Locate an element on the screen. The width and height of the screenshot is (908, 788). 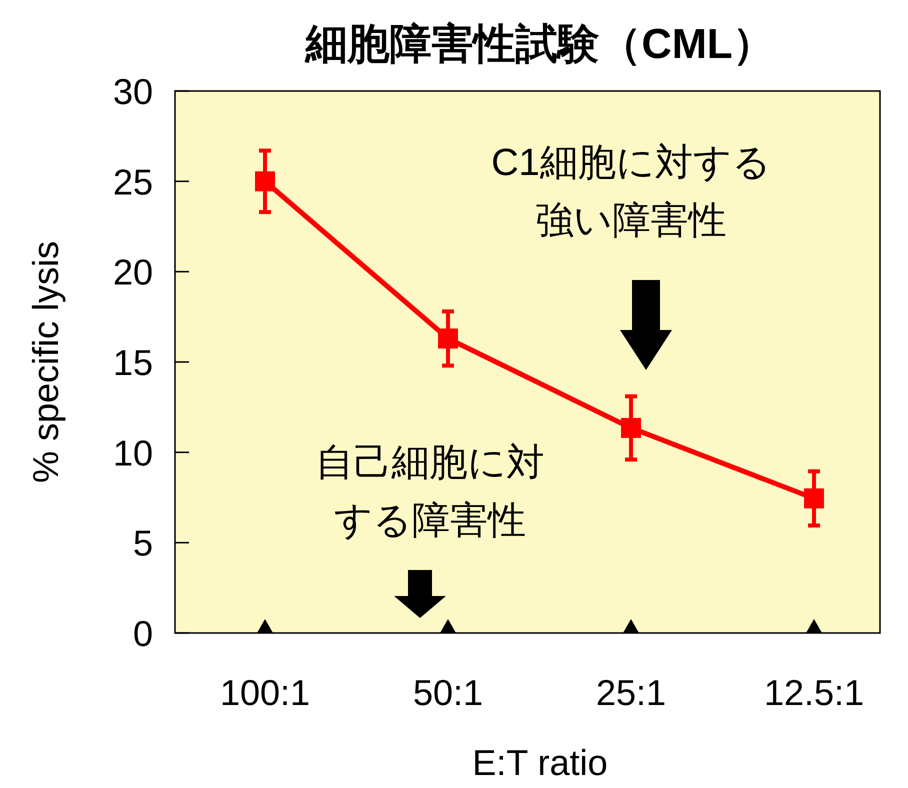
x-tick-label: 100:1 is located at coordinates (265, 692).